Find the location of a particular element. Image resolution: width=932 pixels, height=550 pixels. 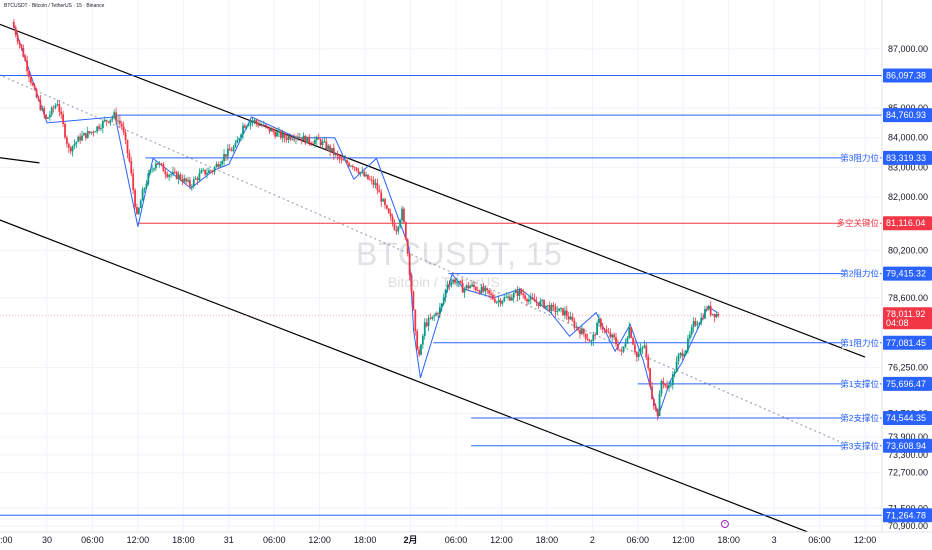

level-price-label: 77,081.45 is located at coordinates (906, 343).